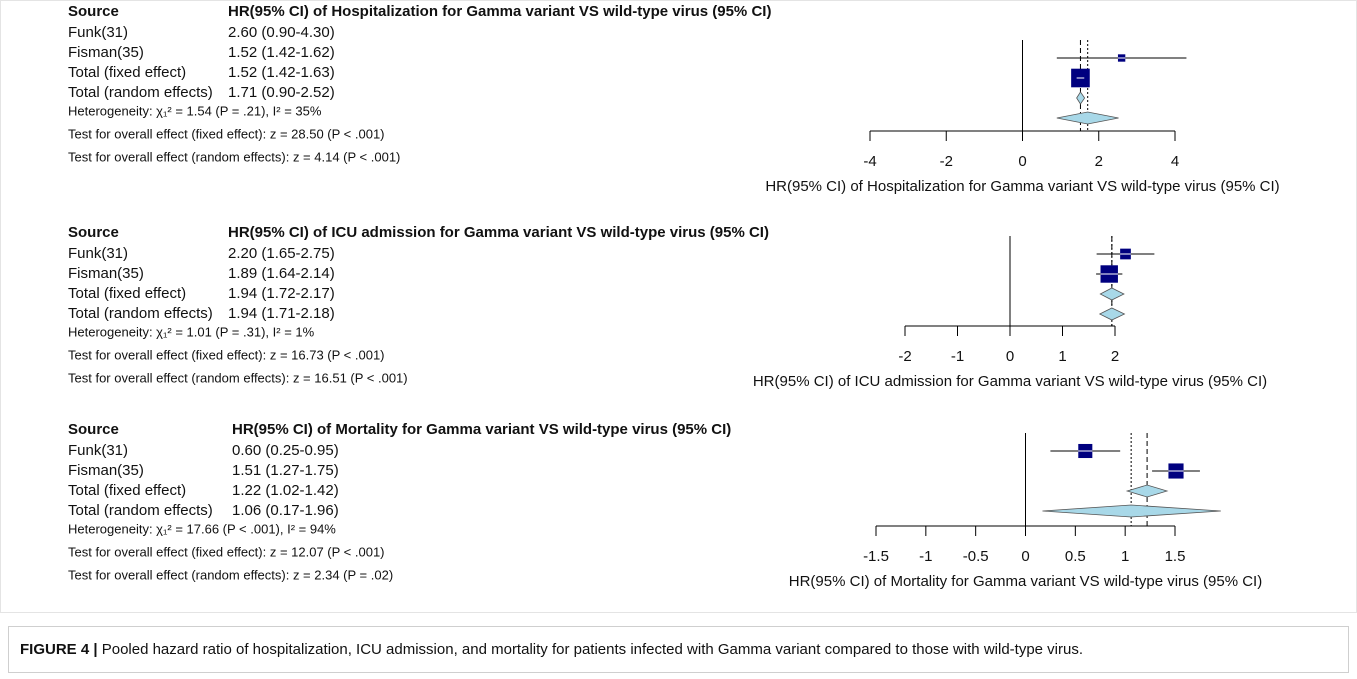 Image resolution: width=1357 pixels, height=679 pixels. I want to click on estimate-label: 1.06 (0.17-1.96), so click(285, 510).